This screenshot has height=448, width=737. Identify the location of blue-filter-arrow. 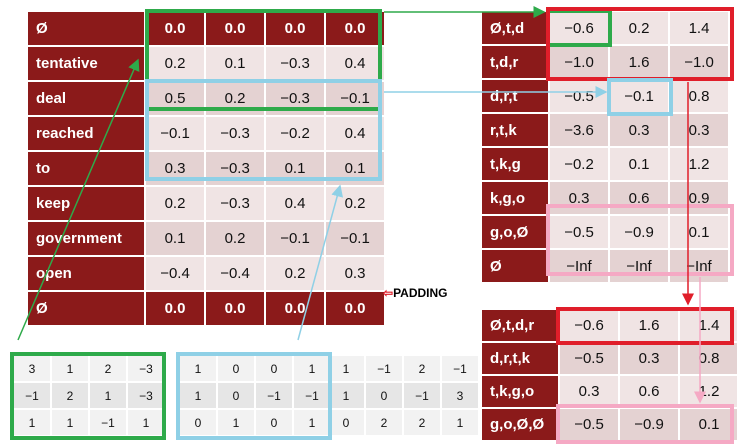
(320, 262).